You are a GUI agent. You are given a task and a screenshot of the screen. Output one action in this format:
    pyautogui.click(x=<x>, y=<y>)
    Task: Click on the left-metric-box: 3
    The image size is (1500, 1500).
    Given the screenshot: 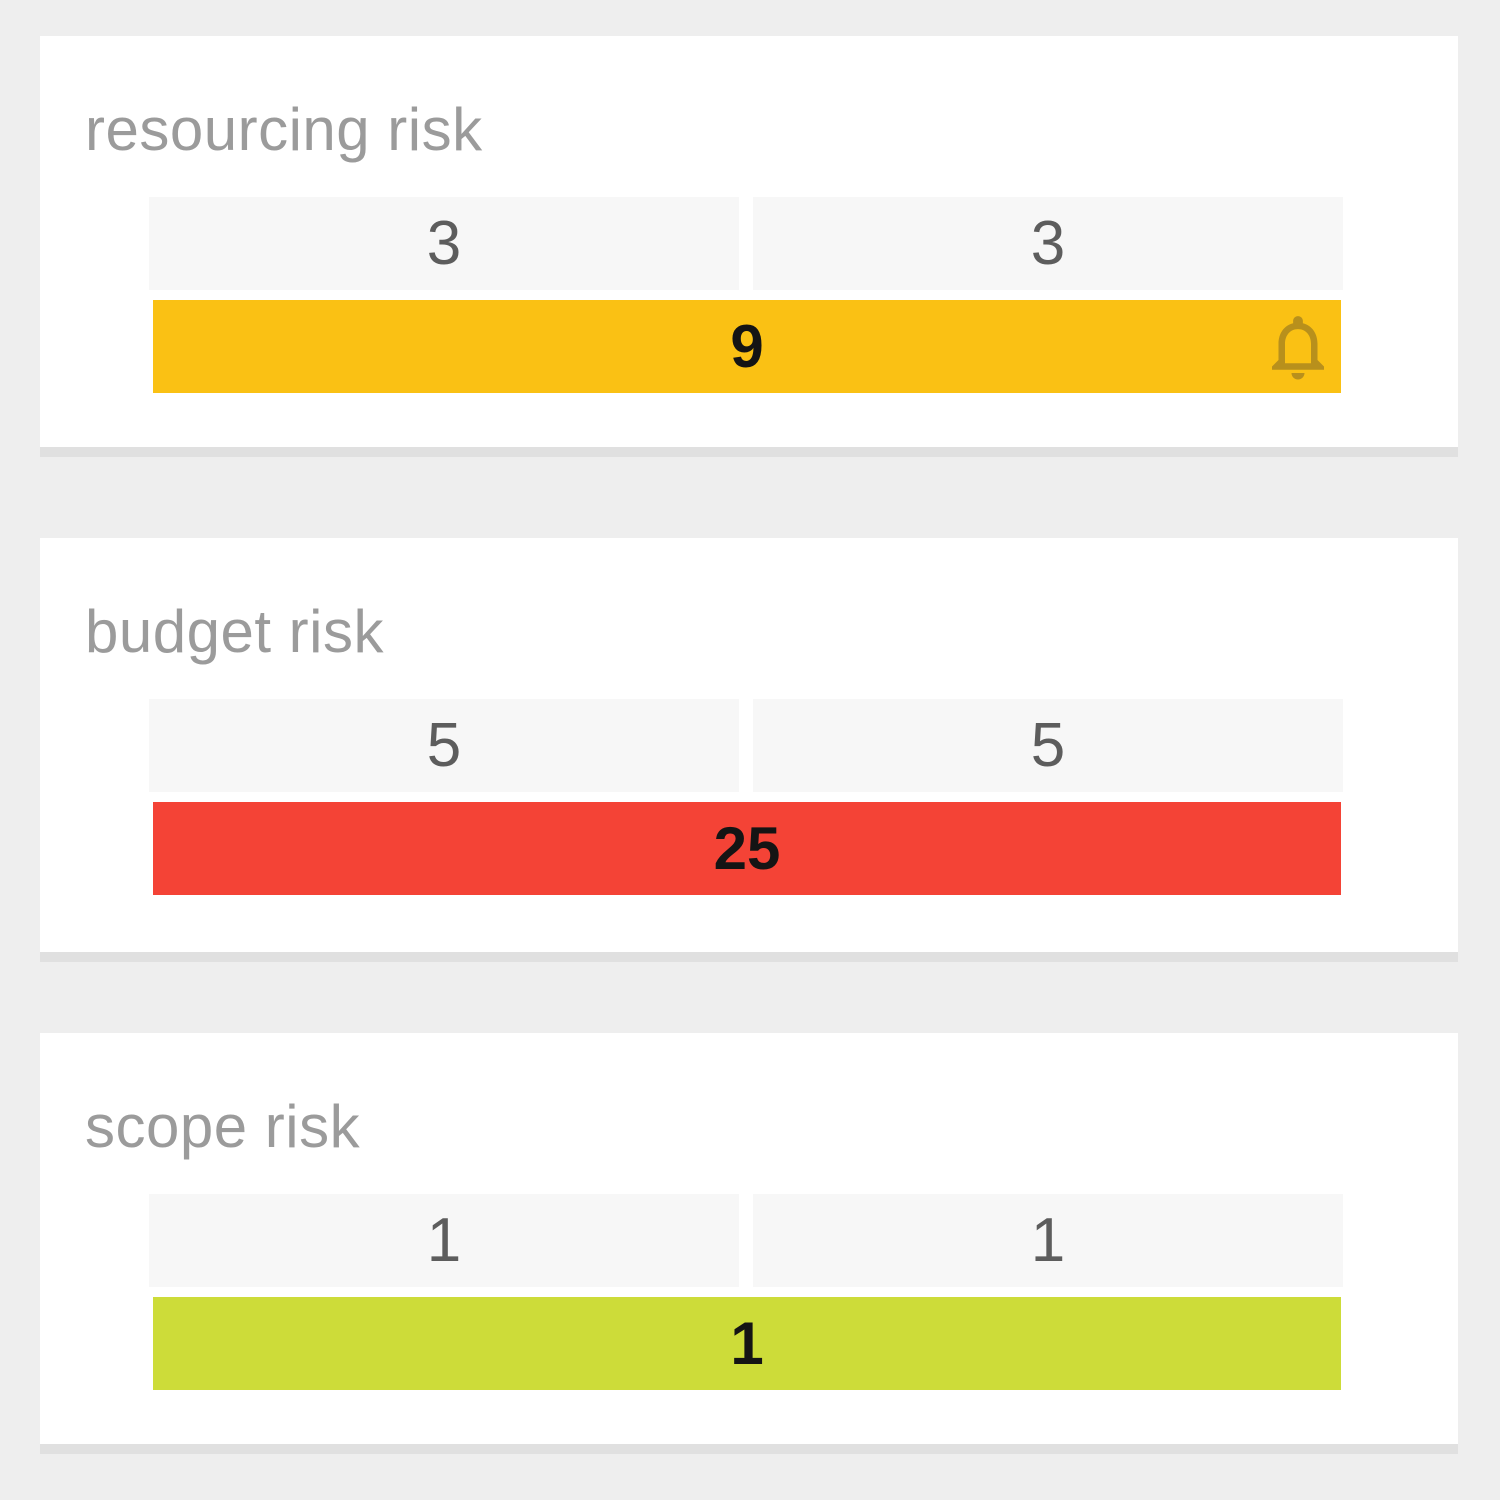 What is the action you would take?
    pyautogui.click(x=444, y=243)
    